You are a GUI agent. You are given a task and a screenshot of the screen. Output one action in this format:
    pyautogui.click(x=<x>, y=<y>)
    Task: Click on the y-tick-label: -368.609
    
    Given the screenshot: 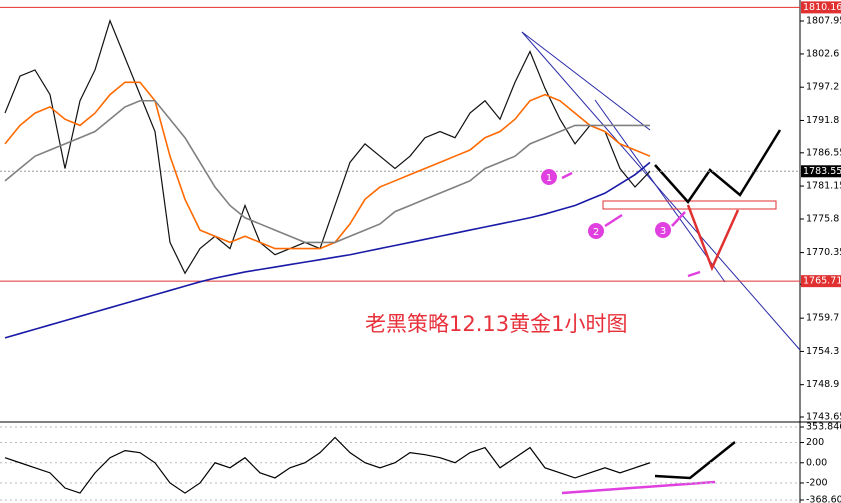 What is the action you would take?
    pyautogui.click(x=823, y=499)
    